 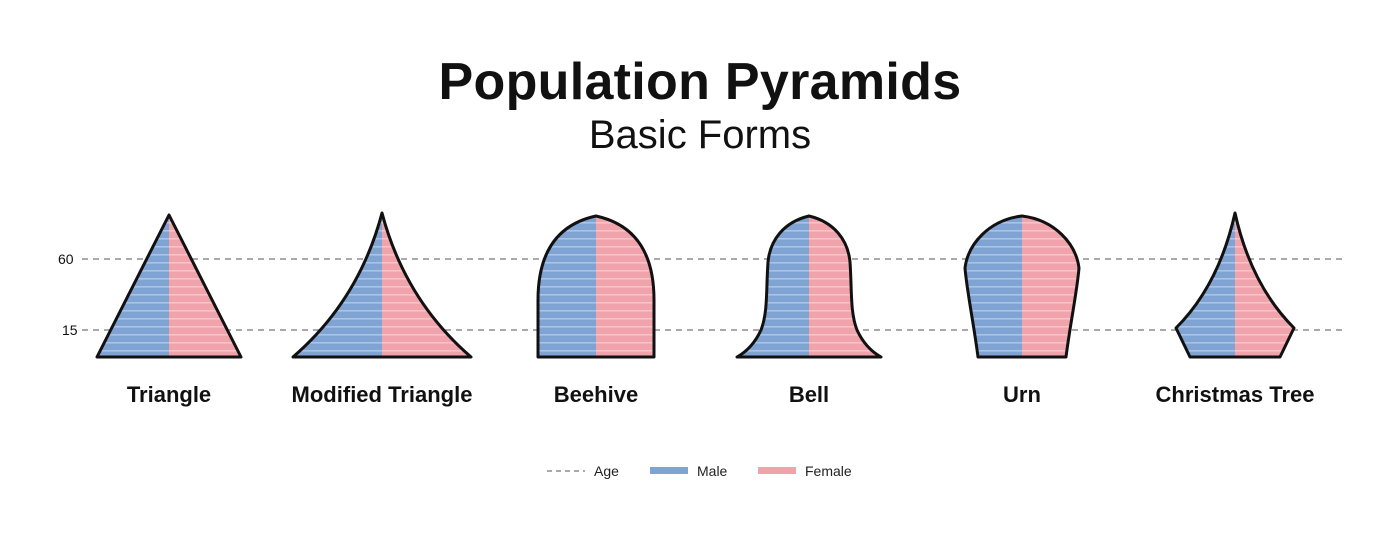 What do you see at coordinates (669, 470) in the screenshot?
I see `legend-male-swatch` at bounding box center [669, 470].